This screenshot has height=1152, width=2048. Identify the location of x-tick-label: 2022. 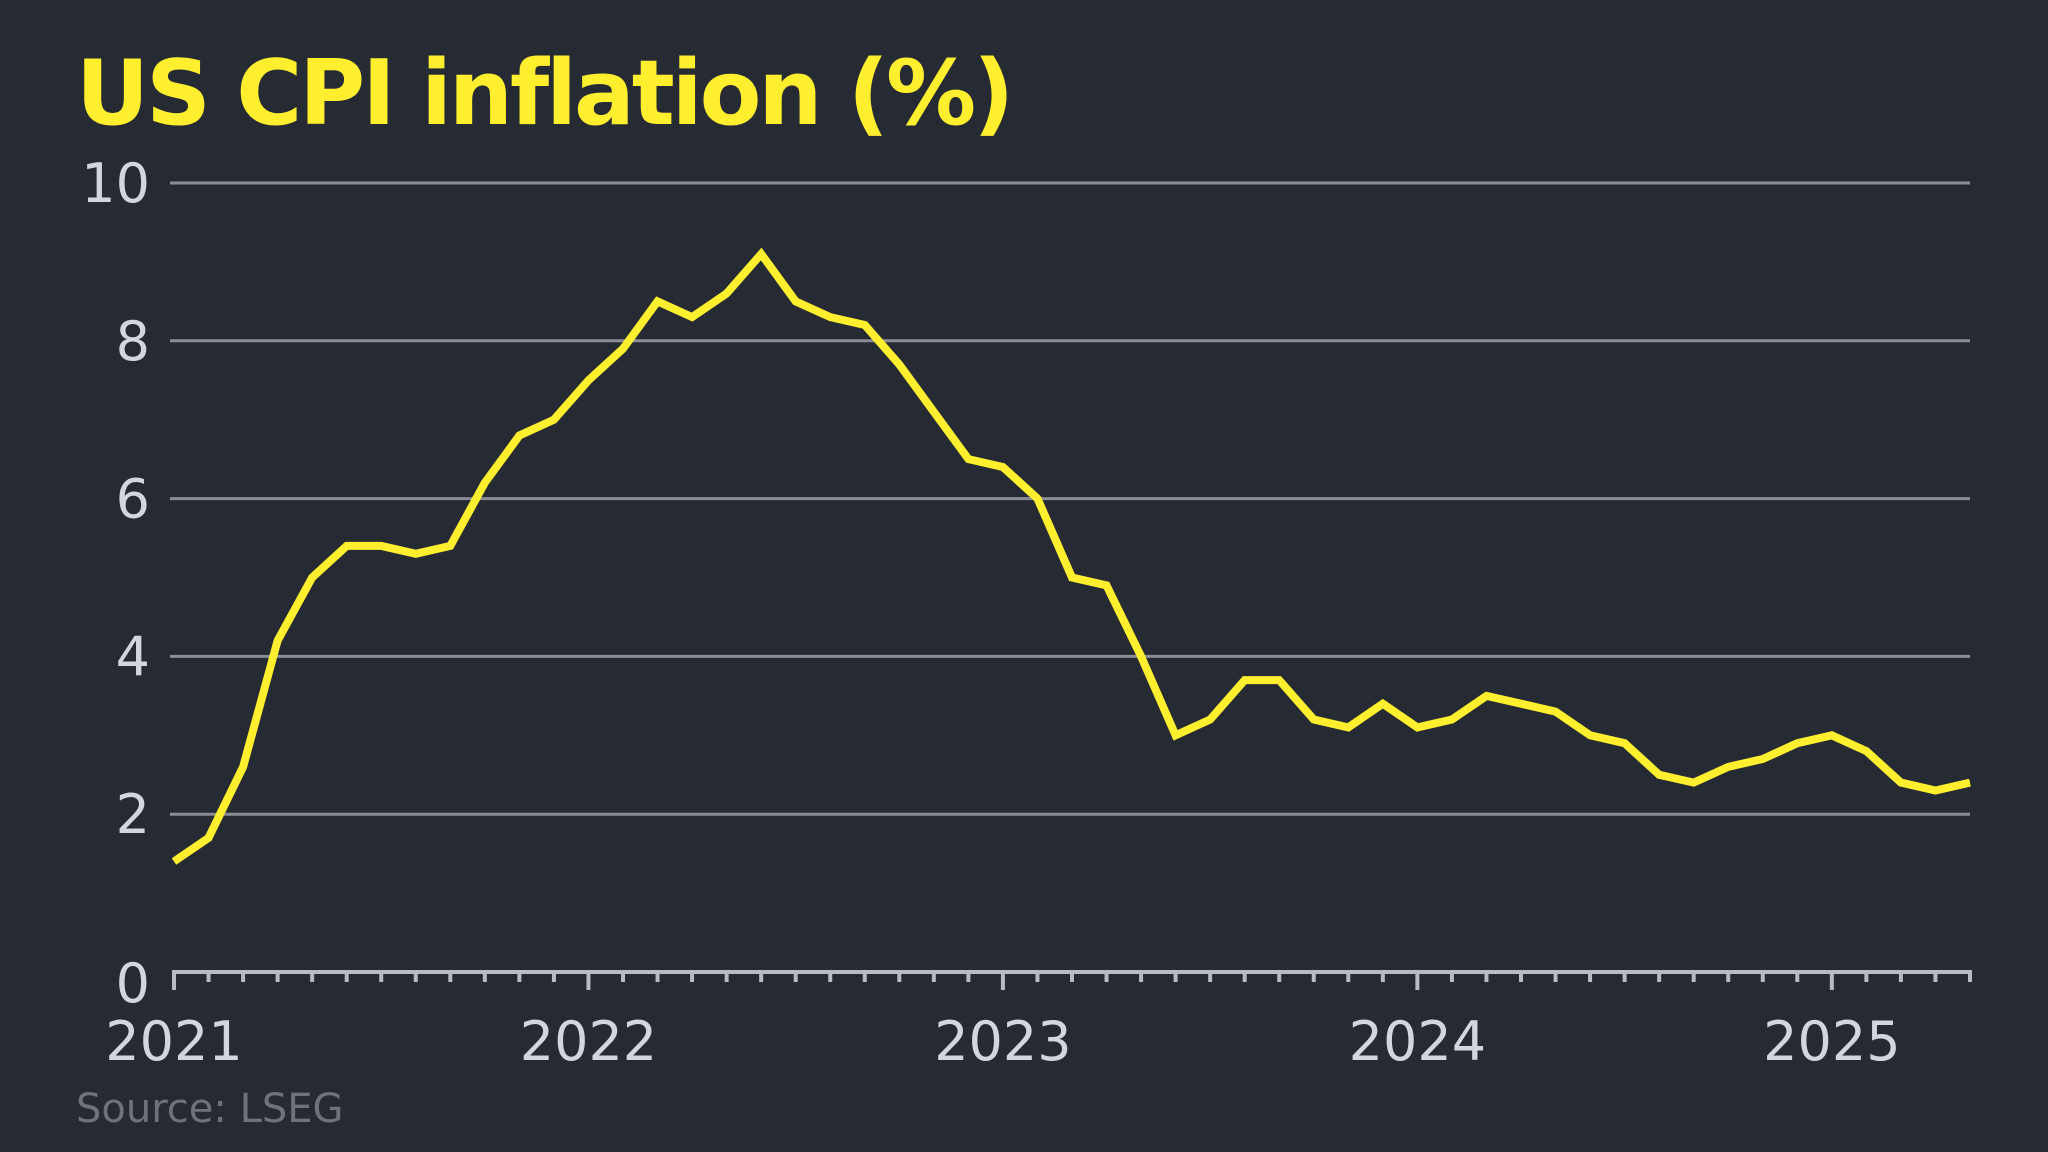
(588, 1041).